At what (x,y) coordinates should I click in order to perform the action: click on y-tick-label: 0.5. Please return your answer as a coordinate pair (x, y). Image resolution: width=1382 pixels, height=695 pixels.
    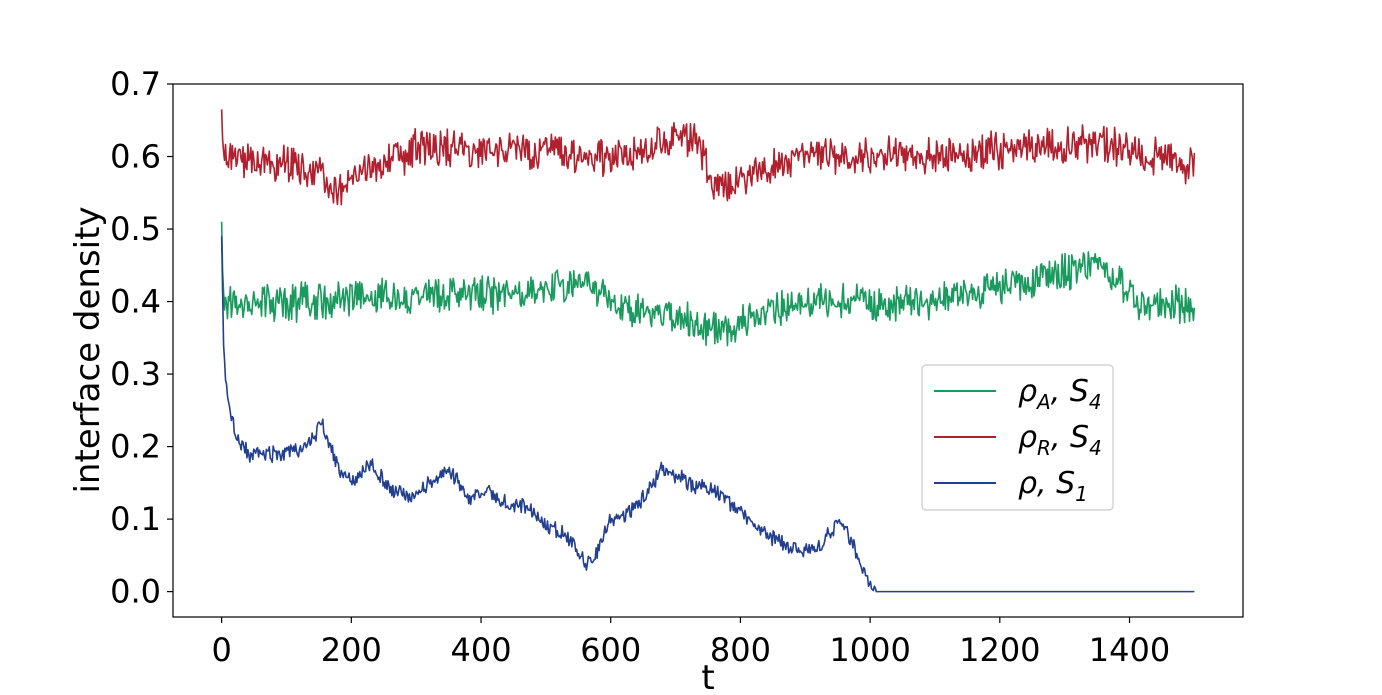
    Looking at the image, I should click on (135, 229).